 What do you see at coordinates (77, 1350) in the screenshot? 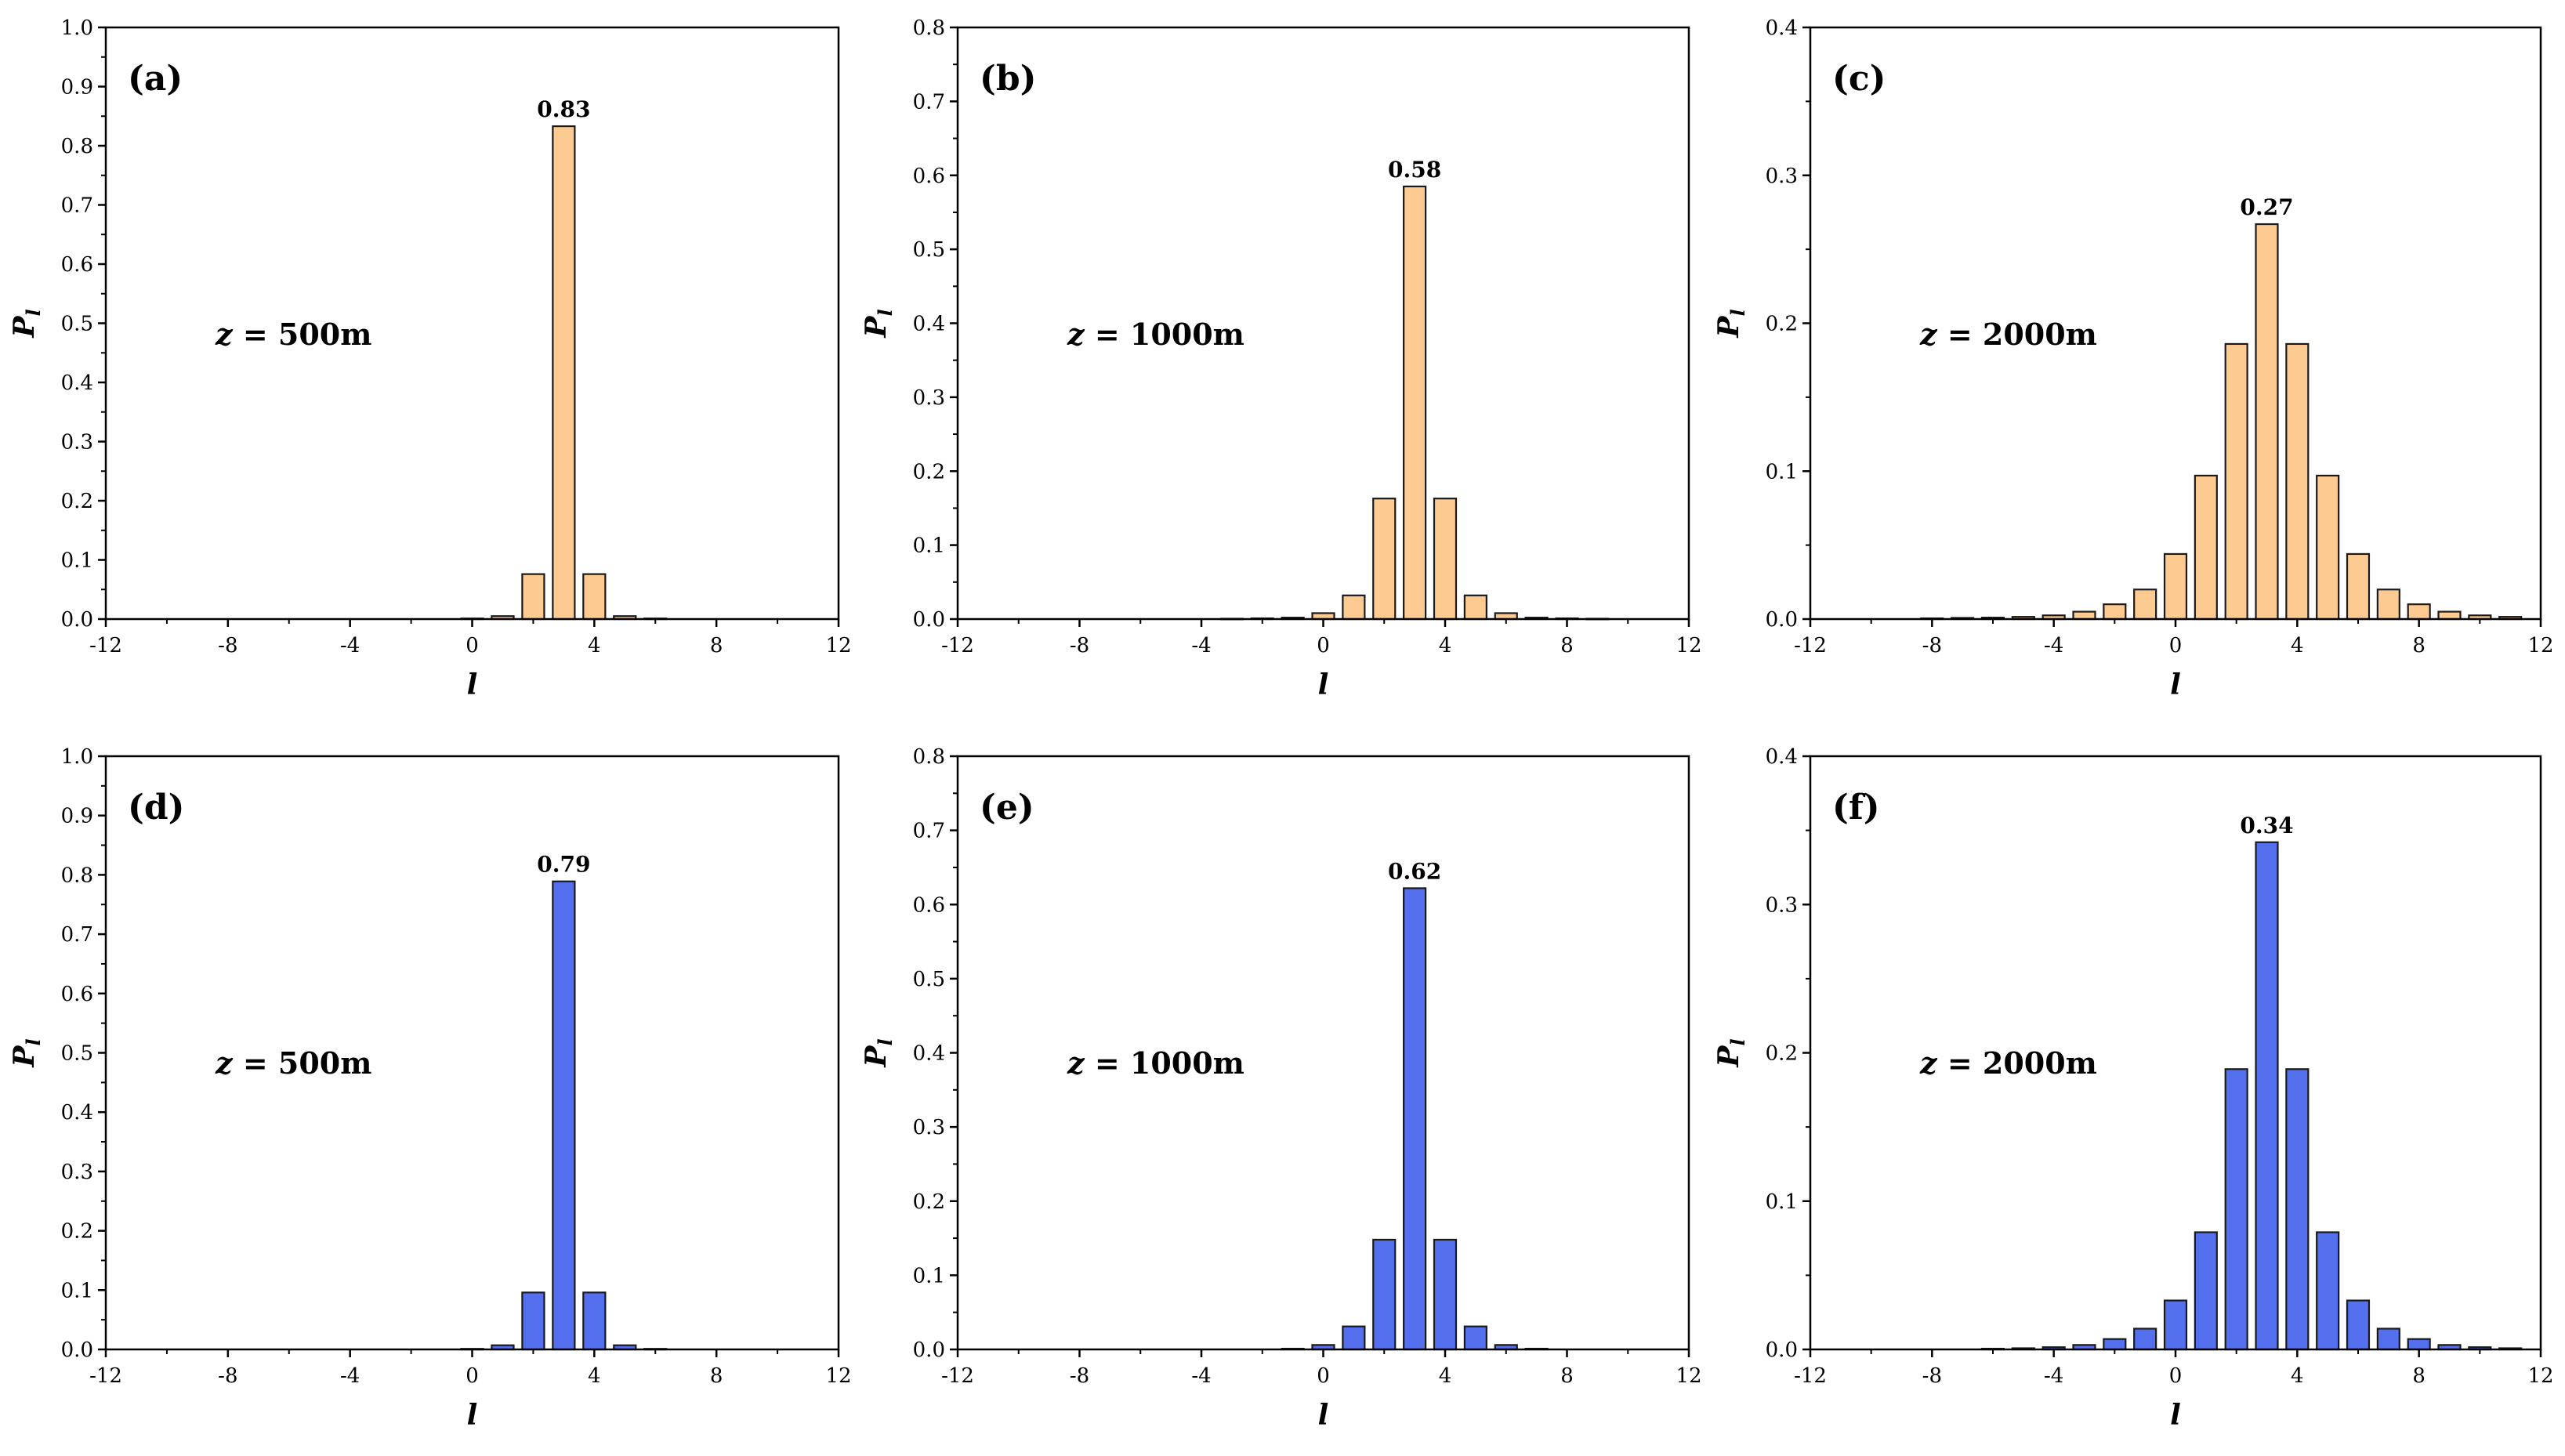
I see `chart-d-y-tick-label: 0.0` at bounding box center [77, 1350].